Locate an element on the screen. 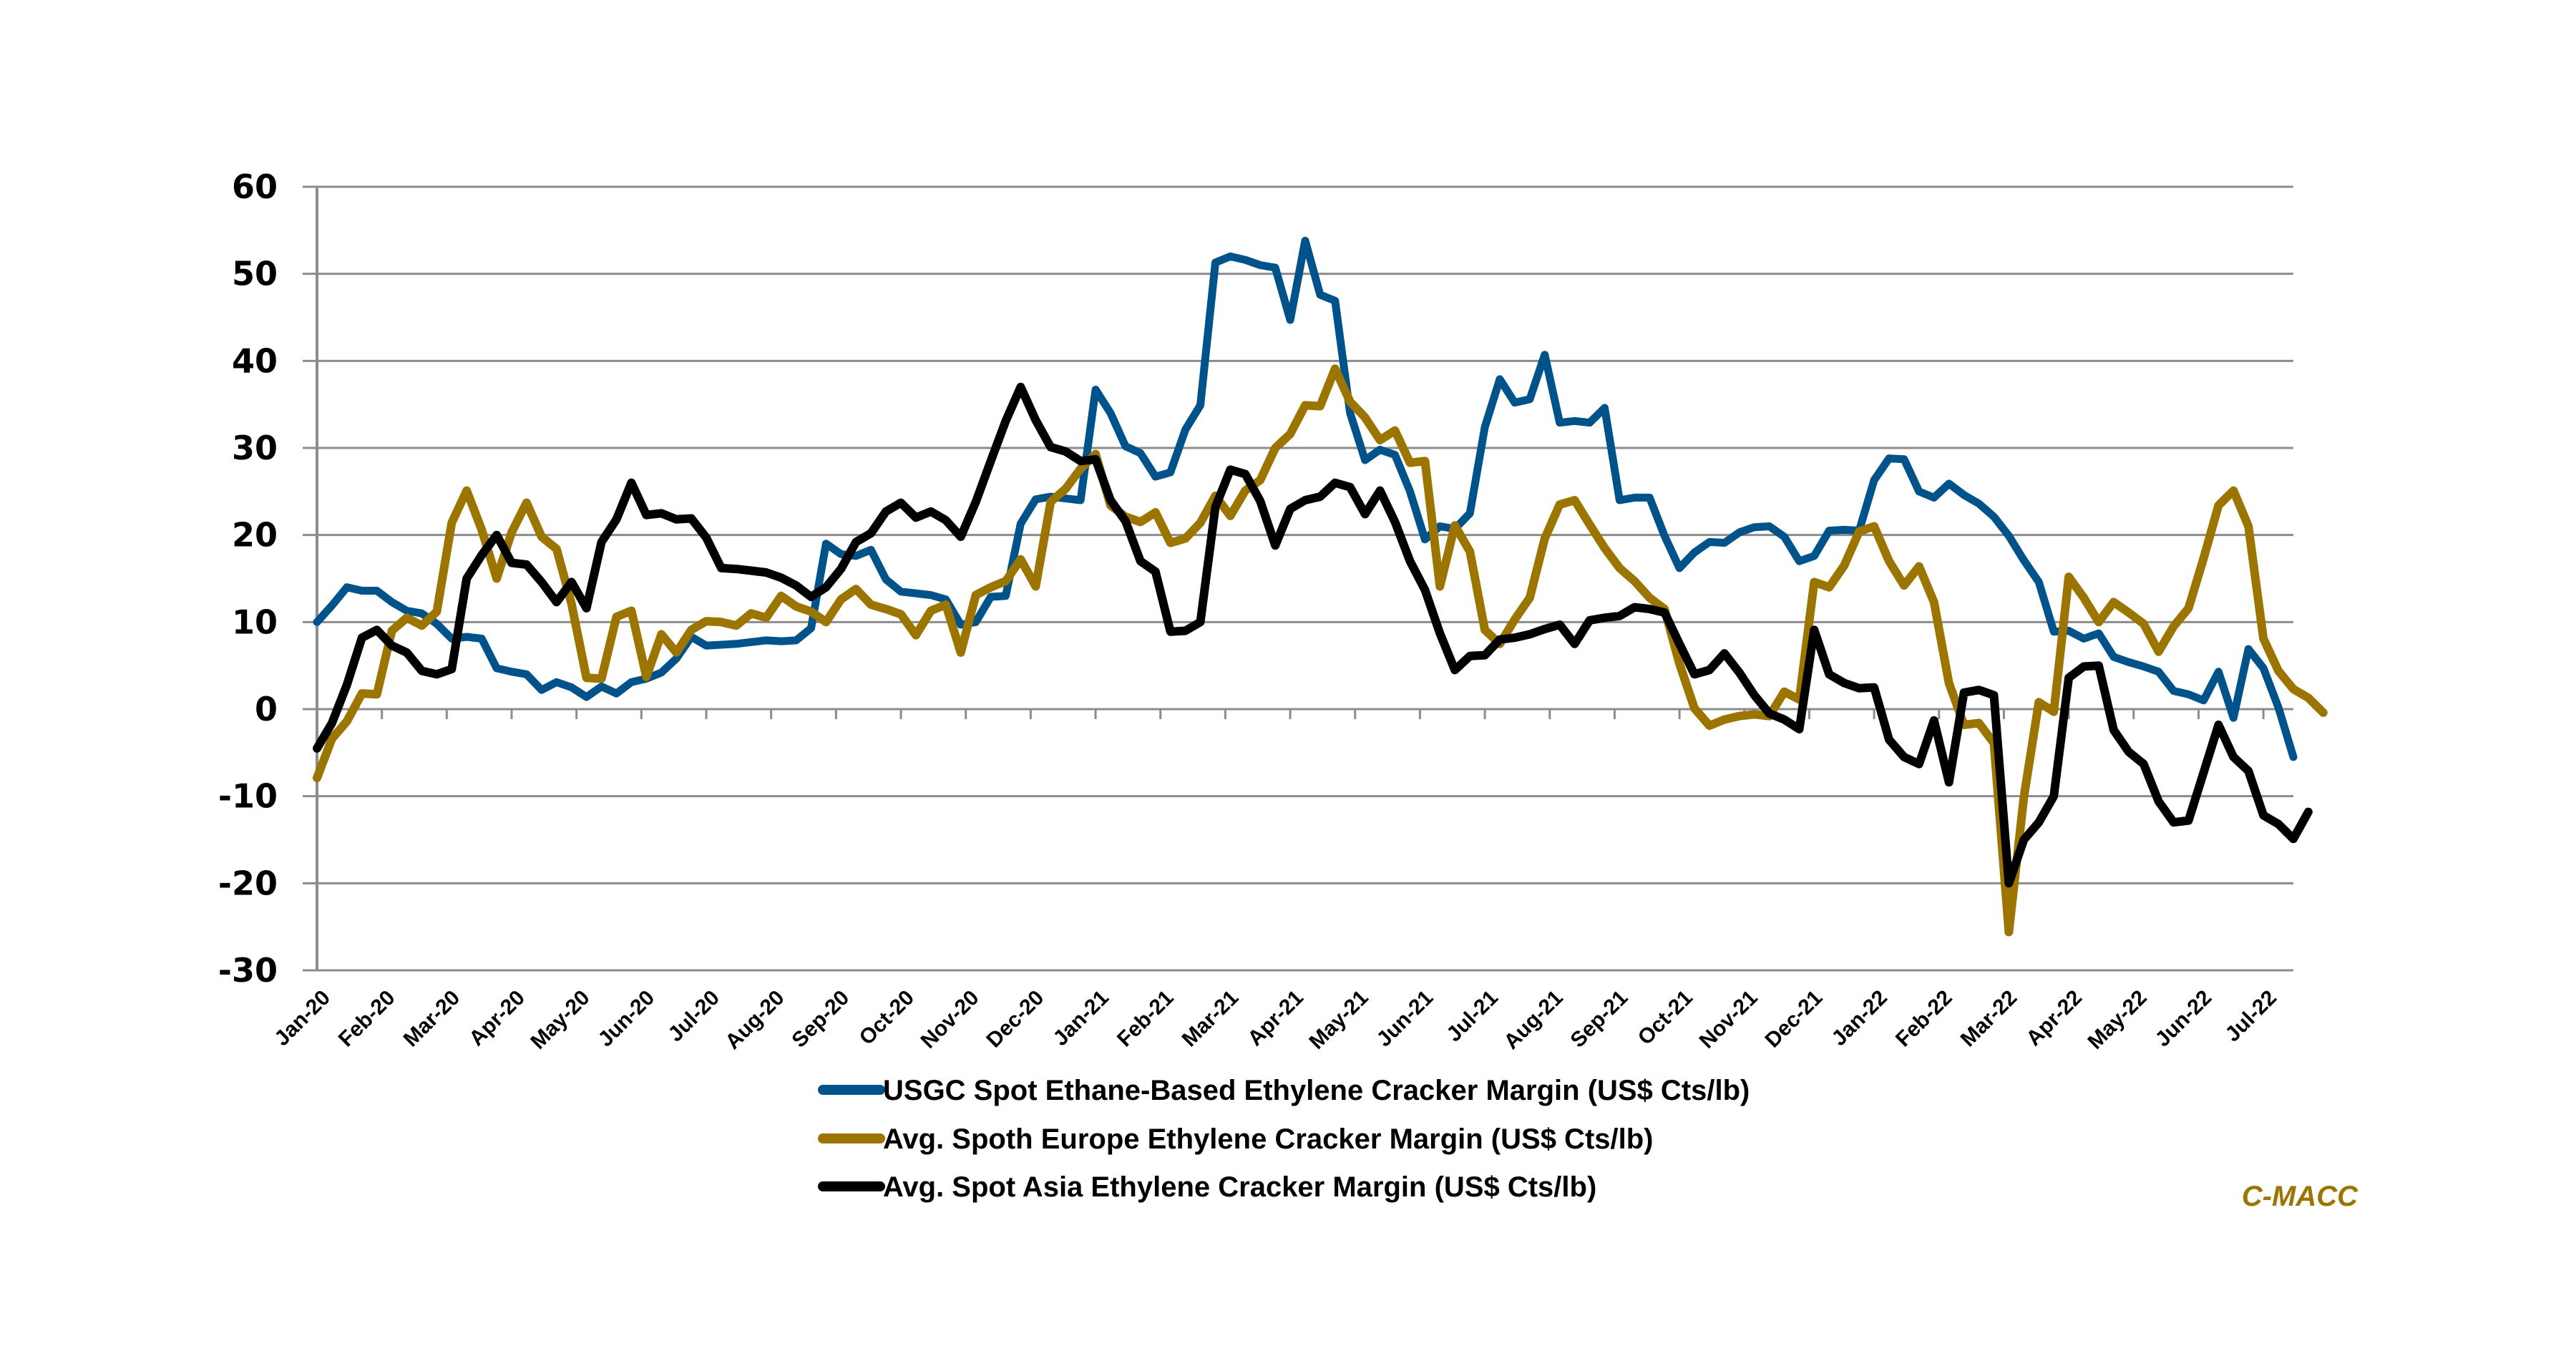 The height and width of the screenshot is (1346, 2576). source-note: C-MACC is located at coordinates (2300, 1196).